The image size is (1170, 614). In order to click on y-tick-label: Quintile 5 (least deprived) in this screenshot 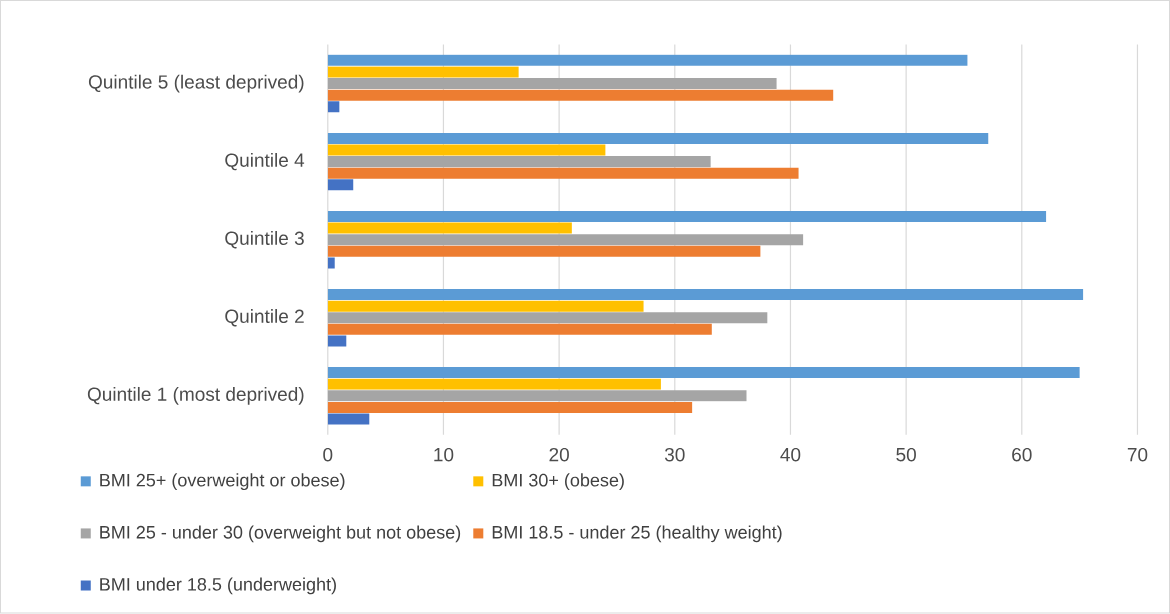, I will do `click(196, 83)`.